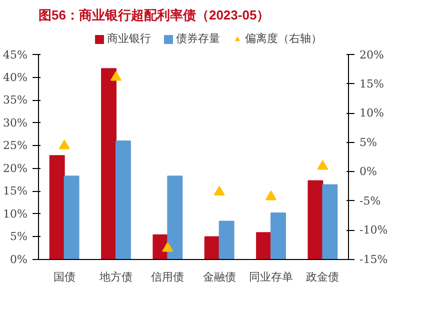  I want to click on y-tick-label: 10%, so click(15, 213).